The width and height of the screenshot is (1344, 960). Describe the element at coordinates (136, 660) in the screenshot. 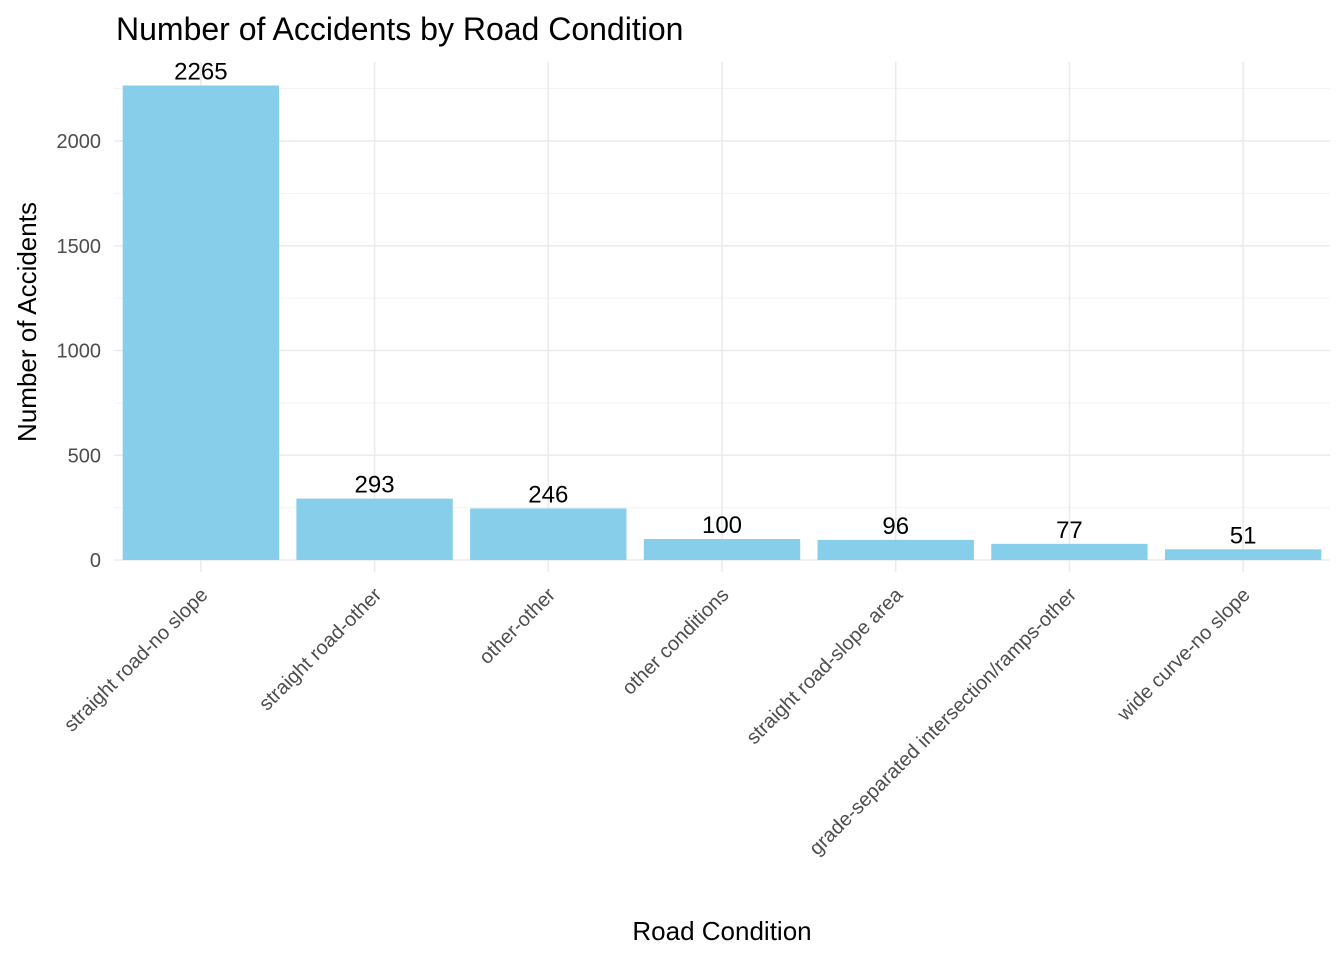

I see `x-tick-label: straight road-no slope` at that location.